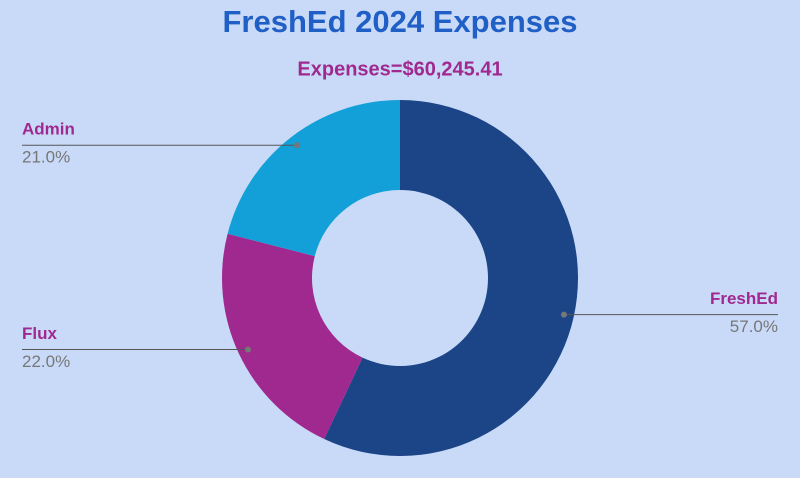  Describe the element at coordinates (754, 326) in the screenshot. I see `slice-value-label: 57.0%` at that location.